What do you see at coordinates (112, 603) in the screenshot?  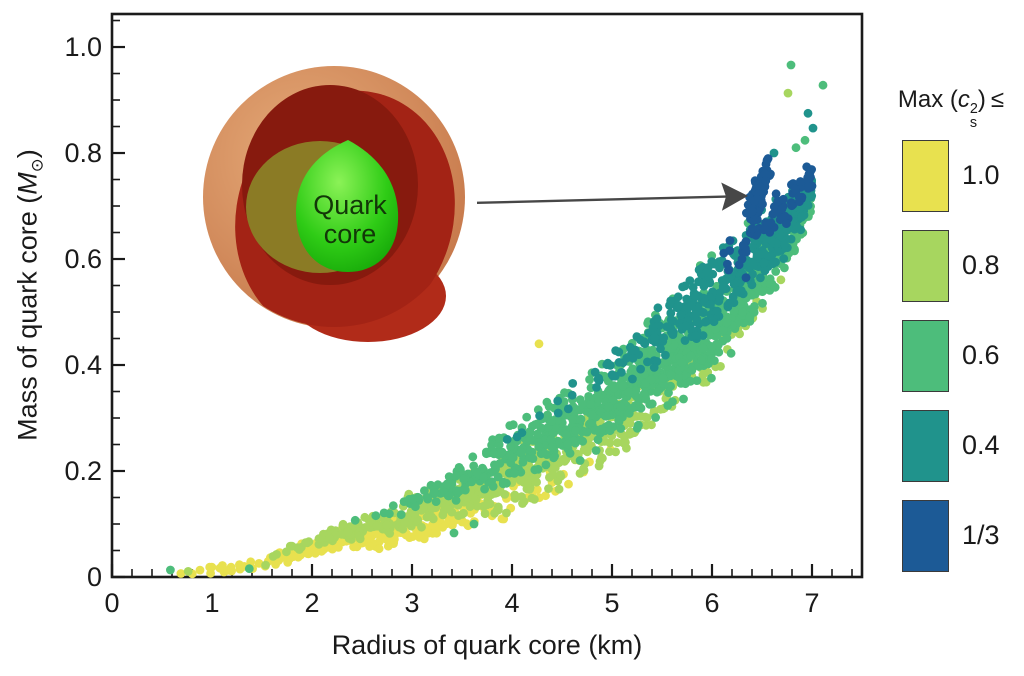 I see `x-tick-label: 0` at bounding box center [112, 603].